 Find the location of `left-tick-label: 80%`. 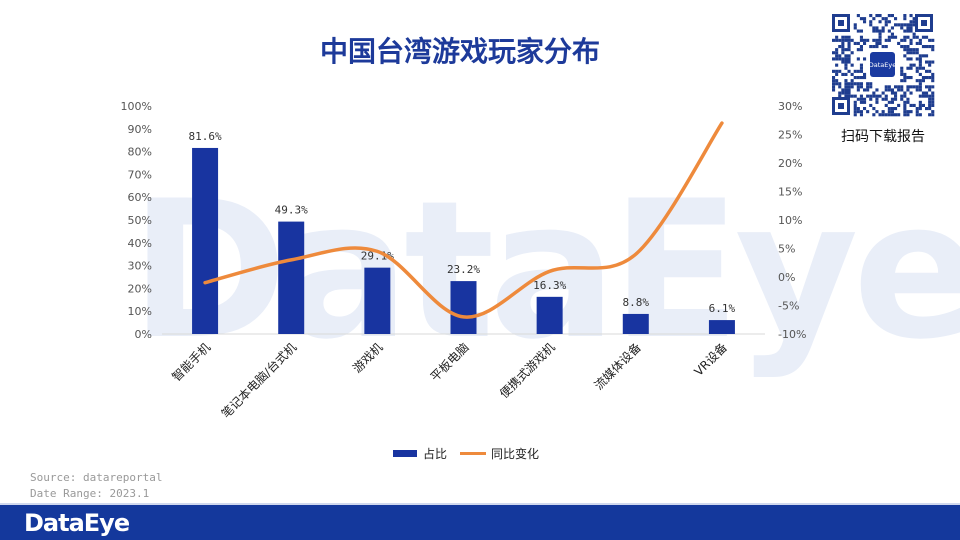

left-tick-label: 80% is located at coordinates (140, 152).